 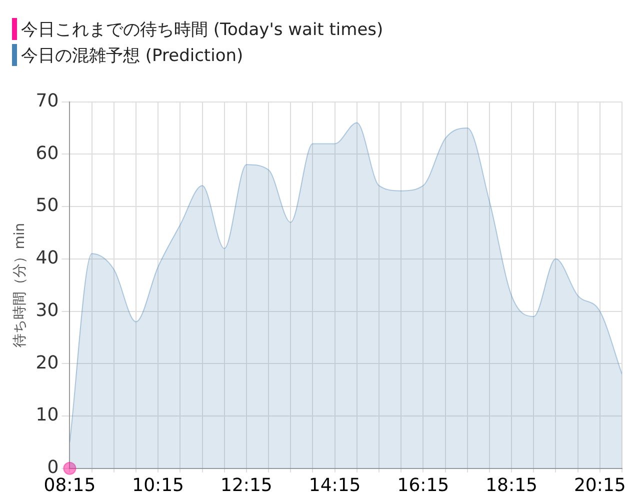 I want to click on y-tick-label: 60, so click(x=47, y=153).